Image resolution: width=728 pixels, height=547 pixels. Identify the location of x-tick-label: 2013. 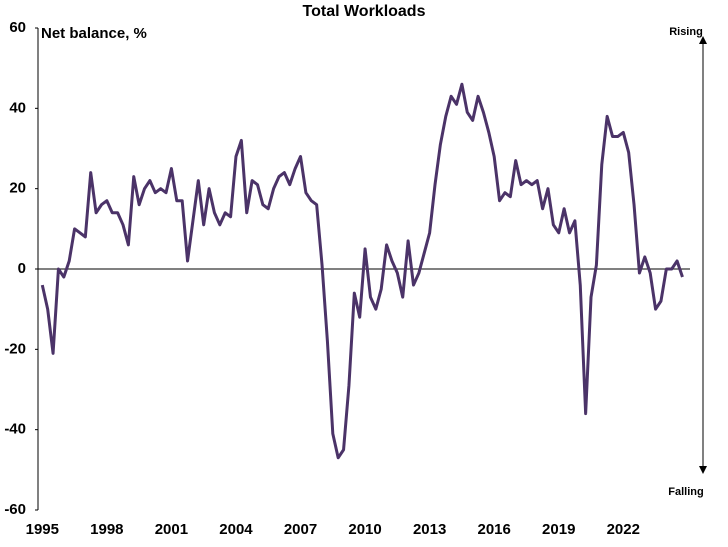
(429, 529).